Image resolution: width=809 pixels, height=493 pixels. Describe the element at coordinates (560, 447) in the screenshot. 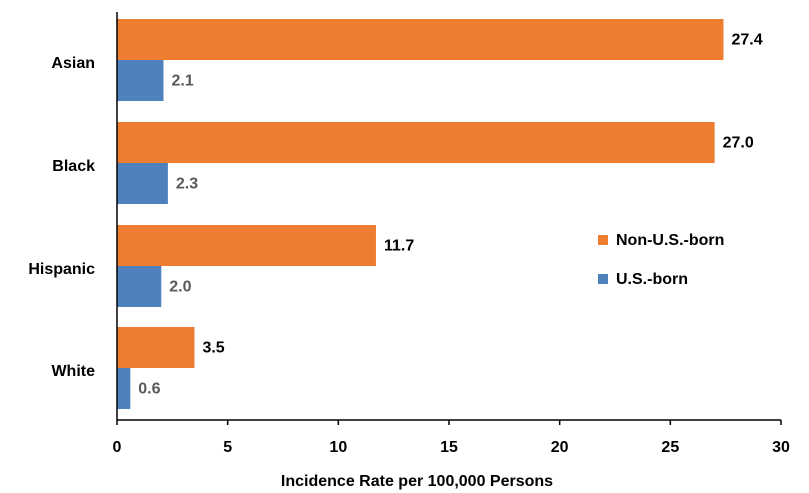

I see `x-tick-label-20: 20` at that location.